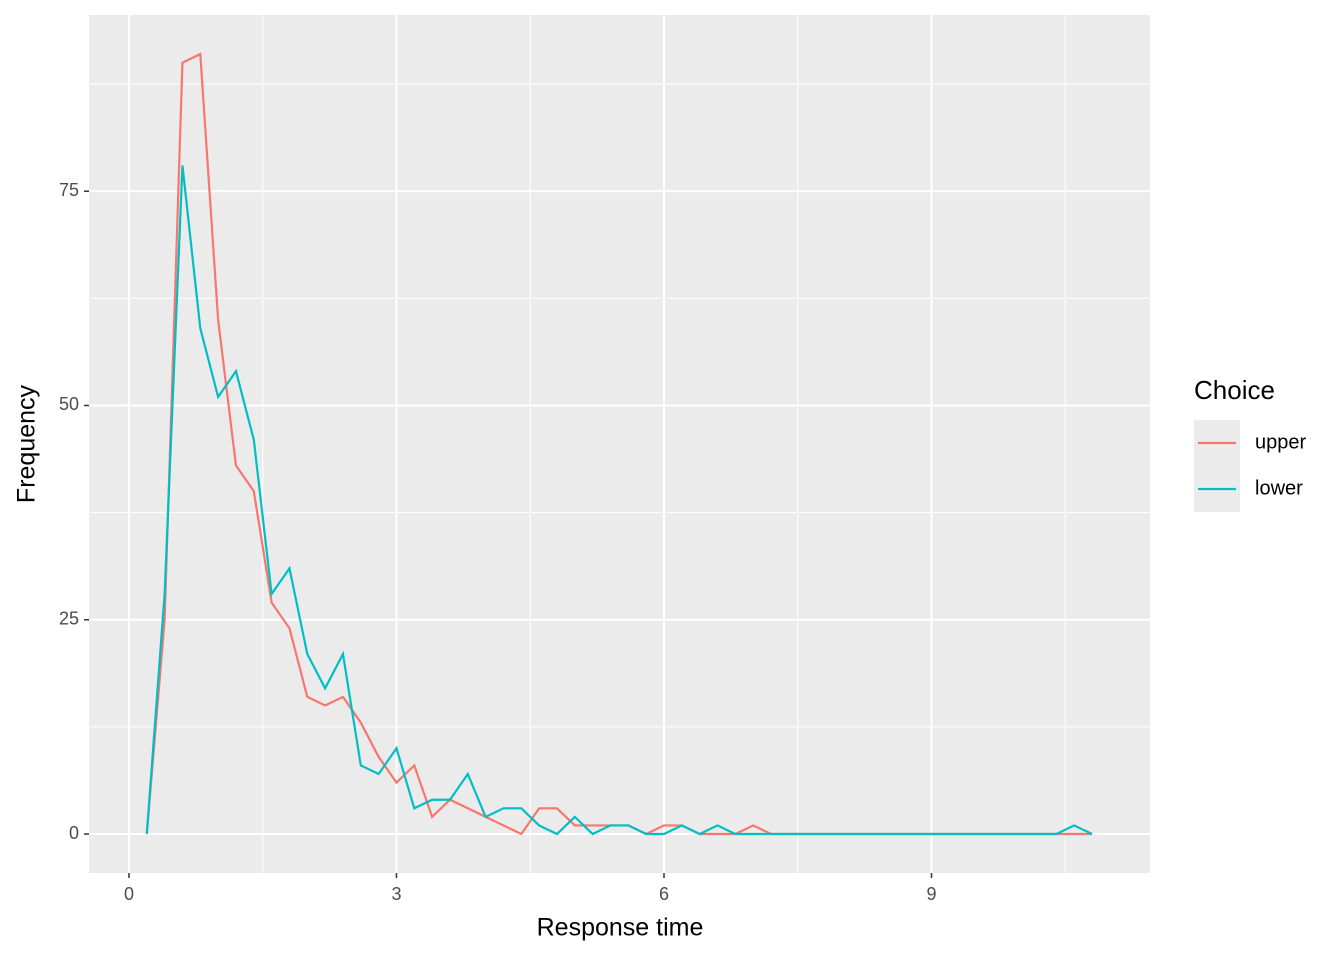 The image size is (1344, 960). What do you see at coordinates (396, 894) in the screenshot?
I see `x-tick-label: 3` at bounding box center [396, 894].